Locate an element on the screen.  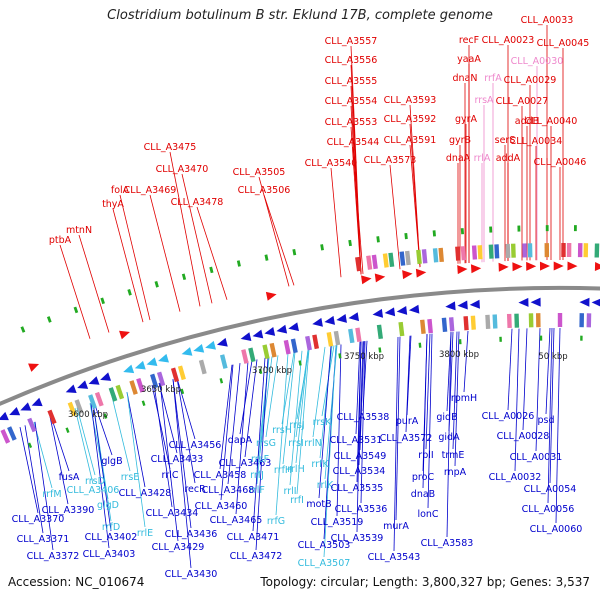
gene-label-rrfd: rrfD is located at coordinates (111, 527).